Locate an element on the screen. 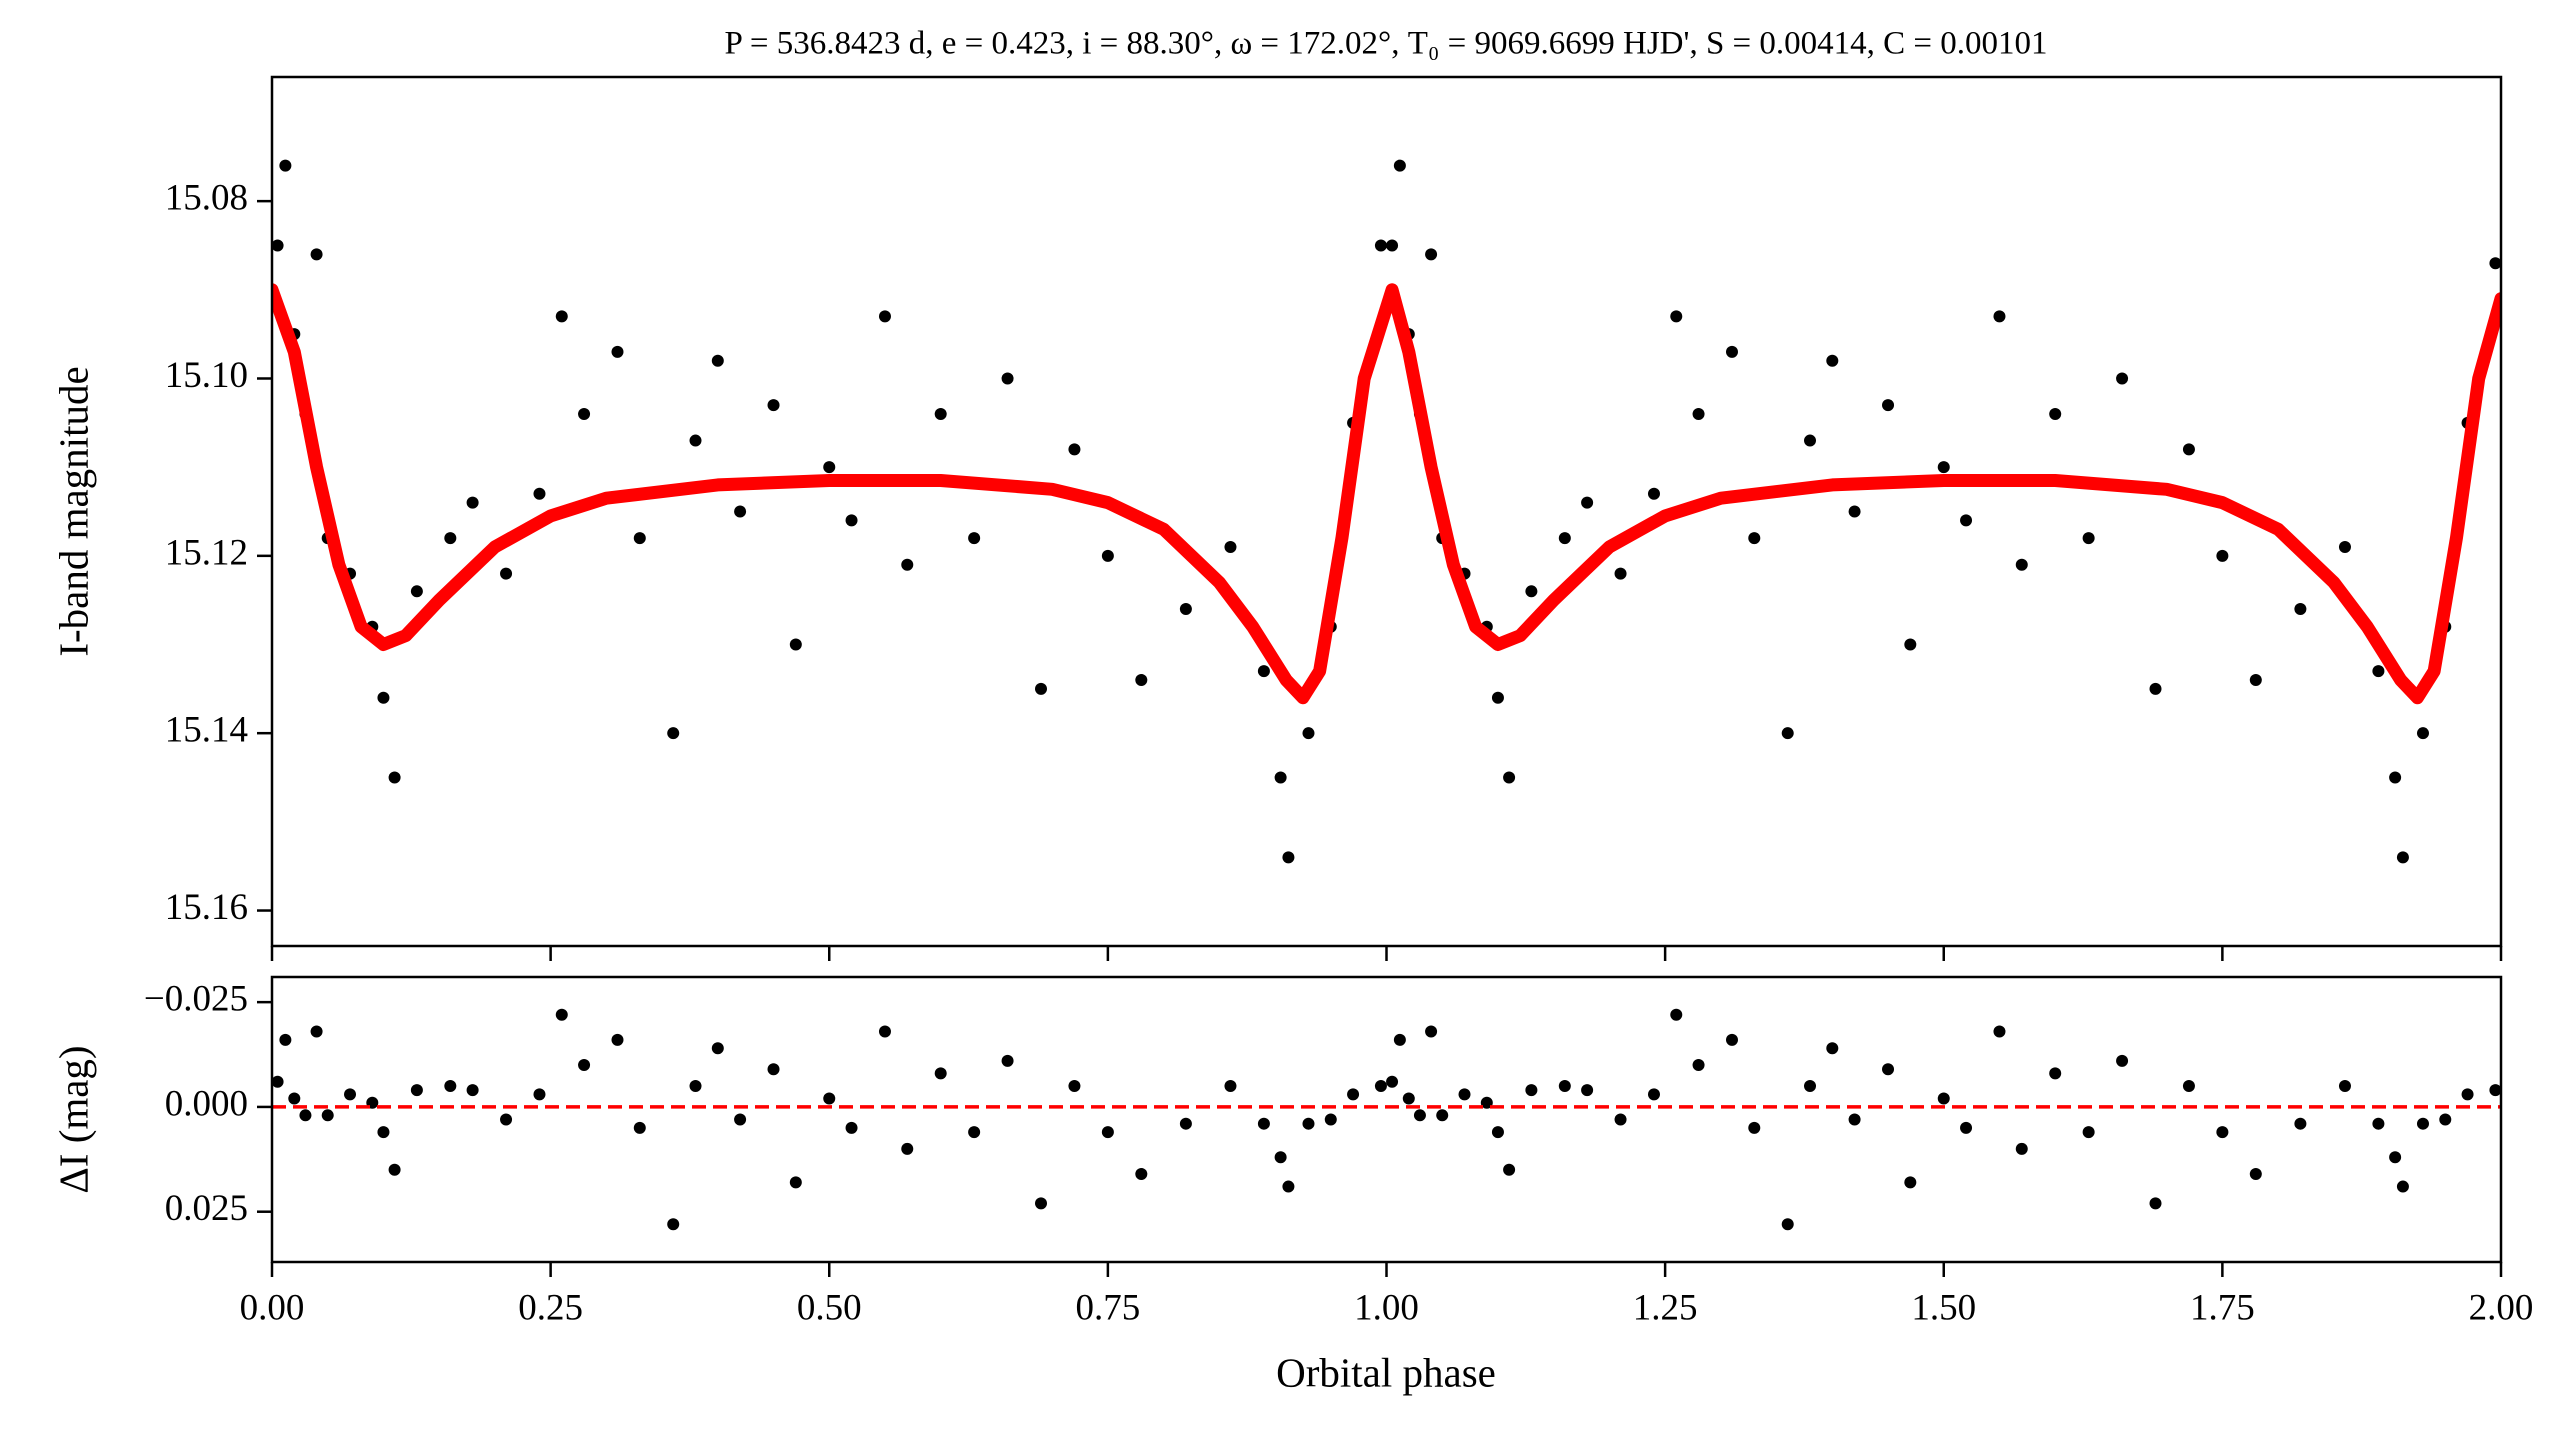 The width and height of the screenshot is (2563, 1433). y-axis-title: I-band magnitude is located at coordinates (73, 511).